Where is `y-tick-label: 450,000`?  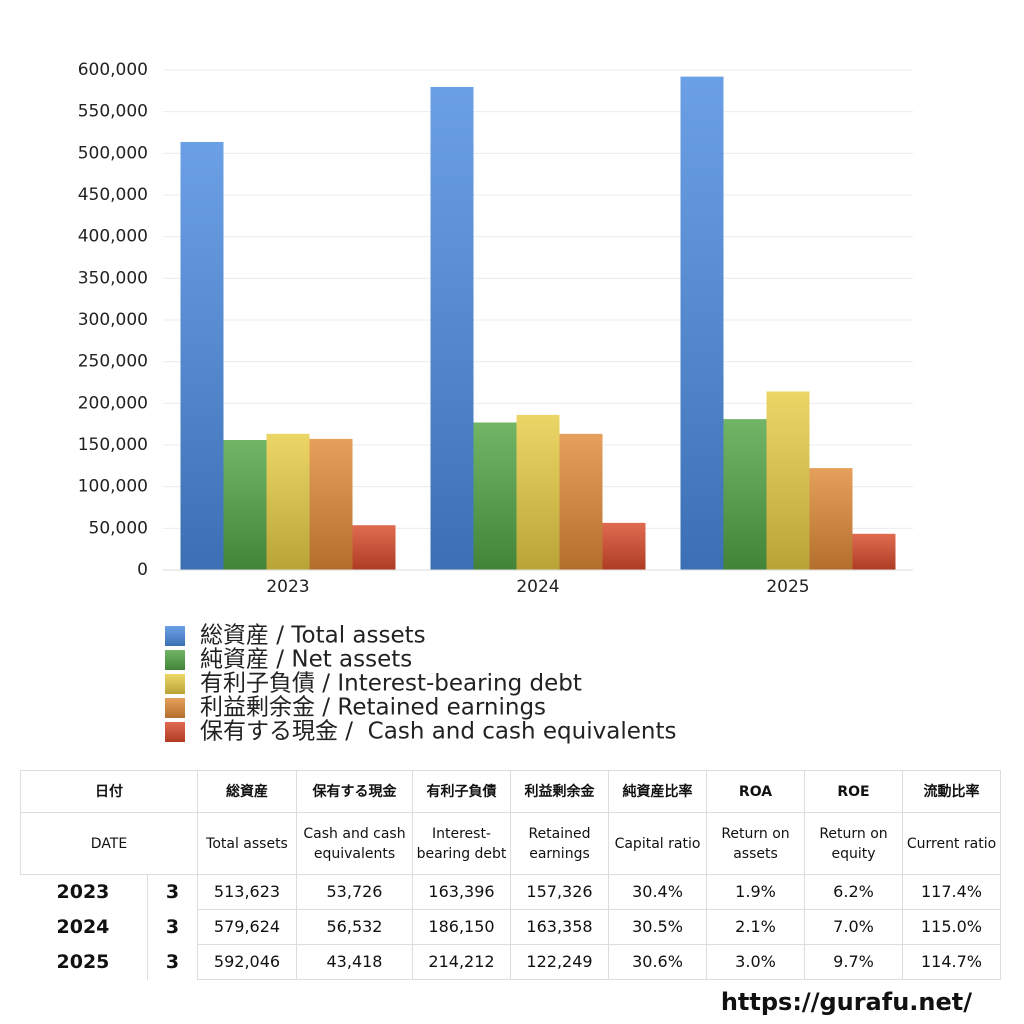 y-tick-label: 450,000 is located at coordinates (113, 195).